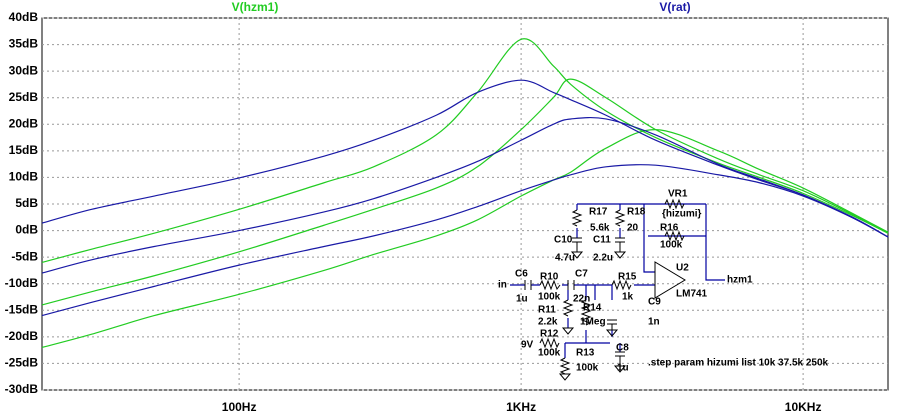  I want to click on schematic-label: R15, so click(627, 277).